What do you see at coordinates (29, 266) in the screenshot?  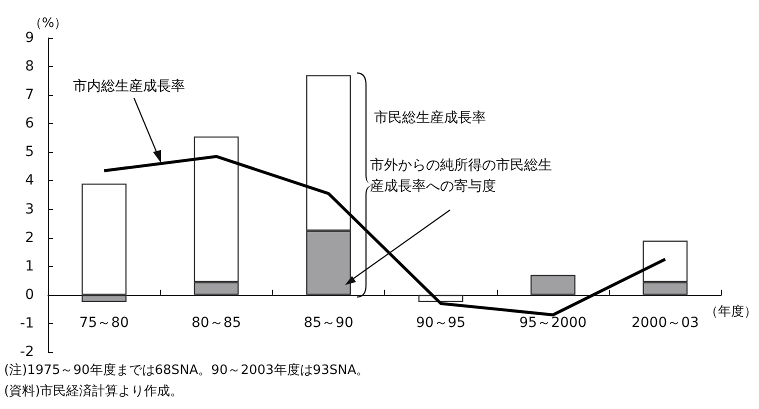 I see `y-tick-label: 1` at bounding box center [29, 266].